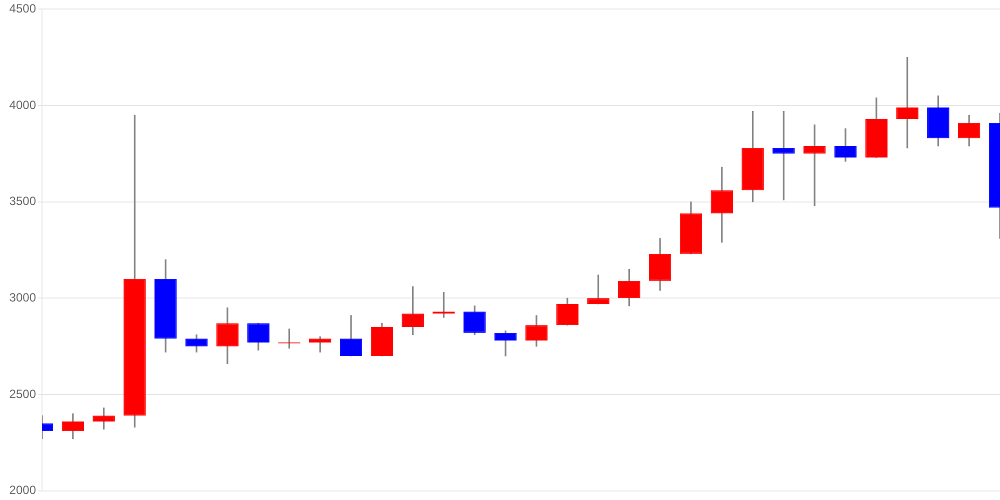 The width and height of the screenshot is (1000, 500). Describe the element at coordinates (22, 297) in the screenshot. I see `y-tick-label: 3000` at that location.